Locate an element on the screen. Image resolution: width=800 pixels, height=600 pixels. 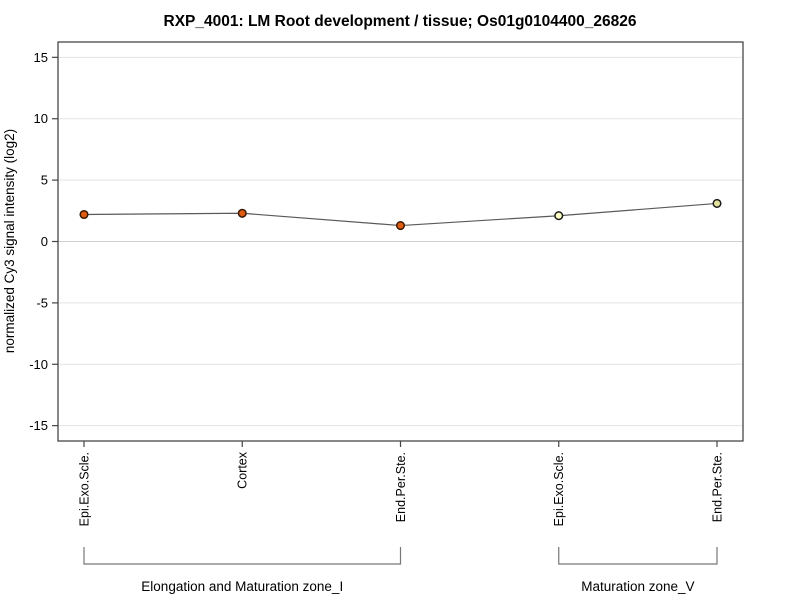
group-label: Maturation zone_V is located at coordinates (637, 586).